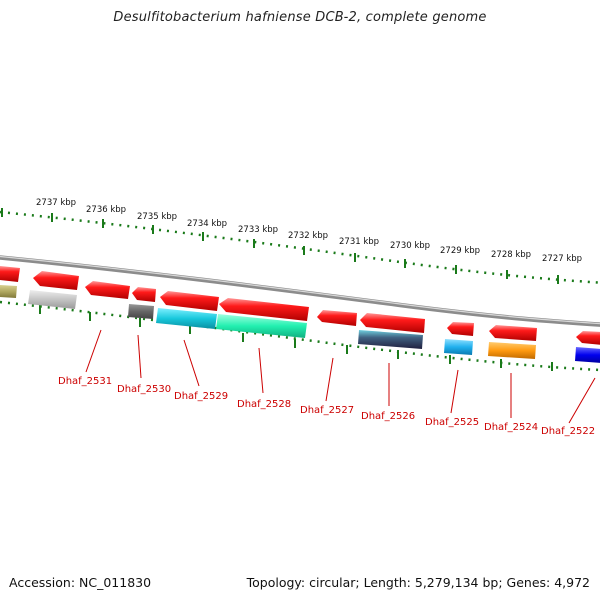  What do you see at coordinates (300, 291) in the screenshot?
I see `genome-backbone` at bounding box center [300, 291].